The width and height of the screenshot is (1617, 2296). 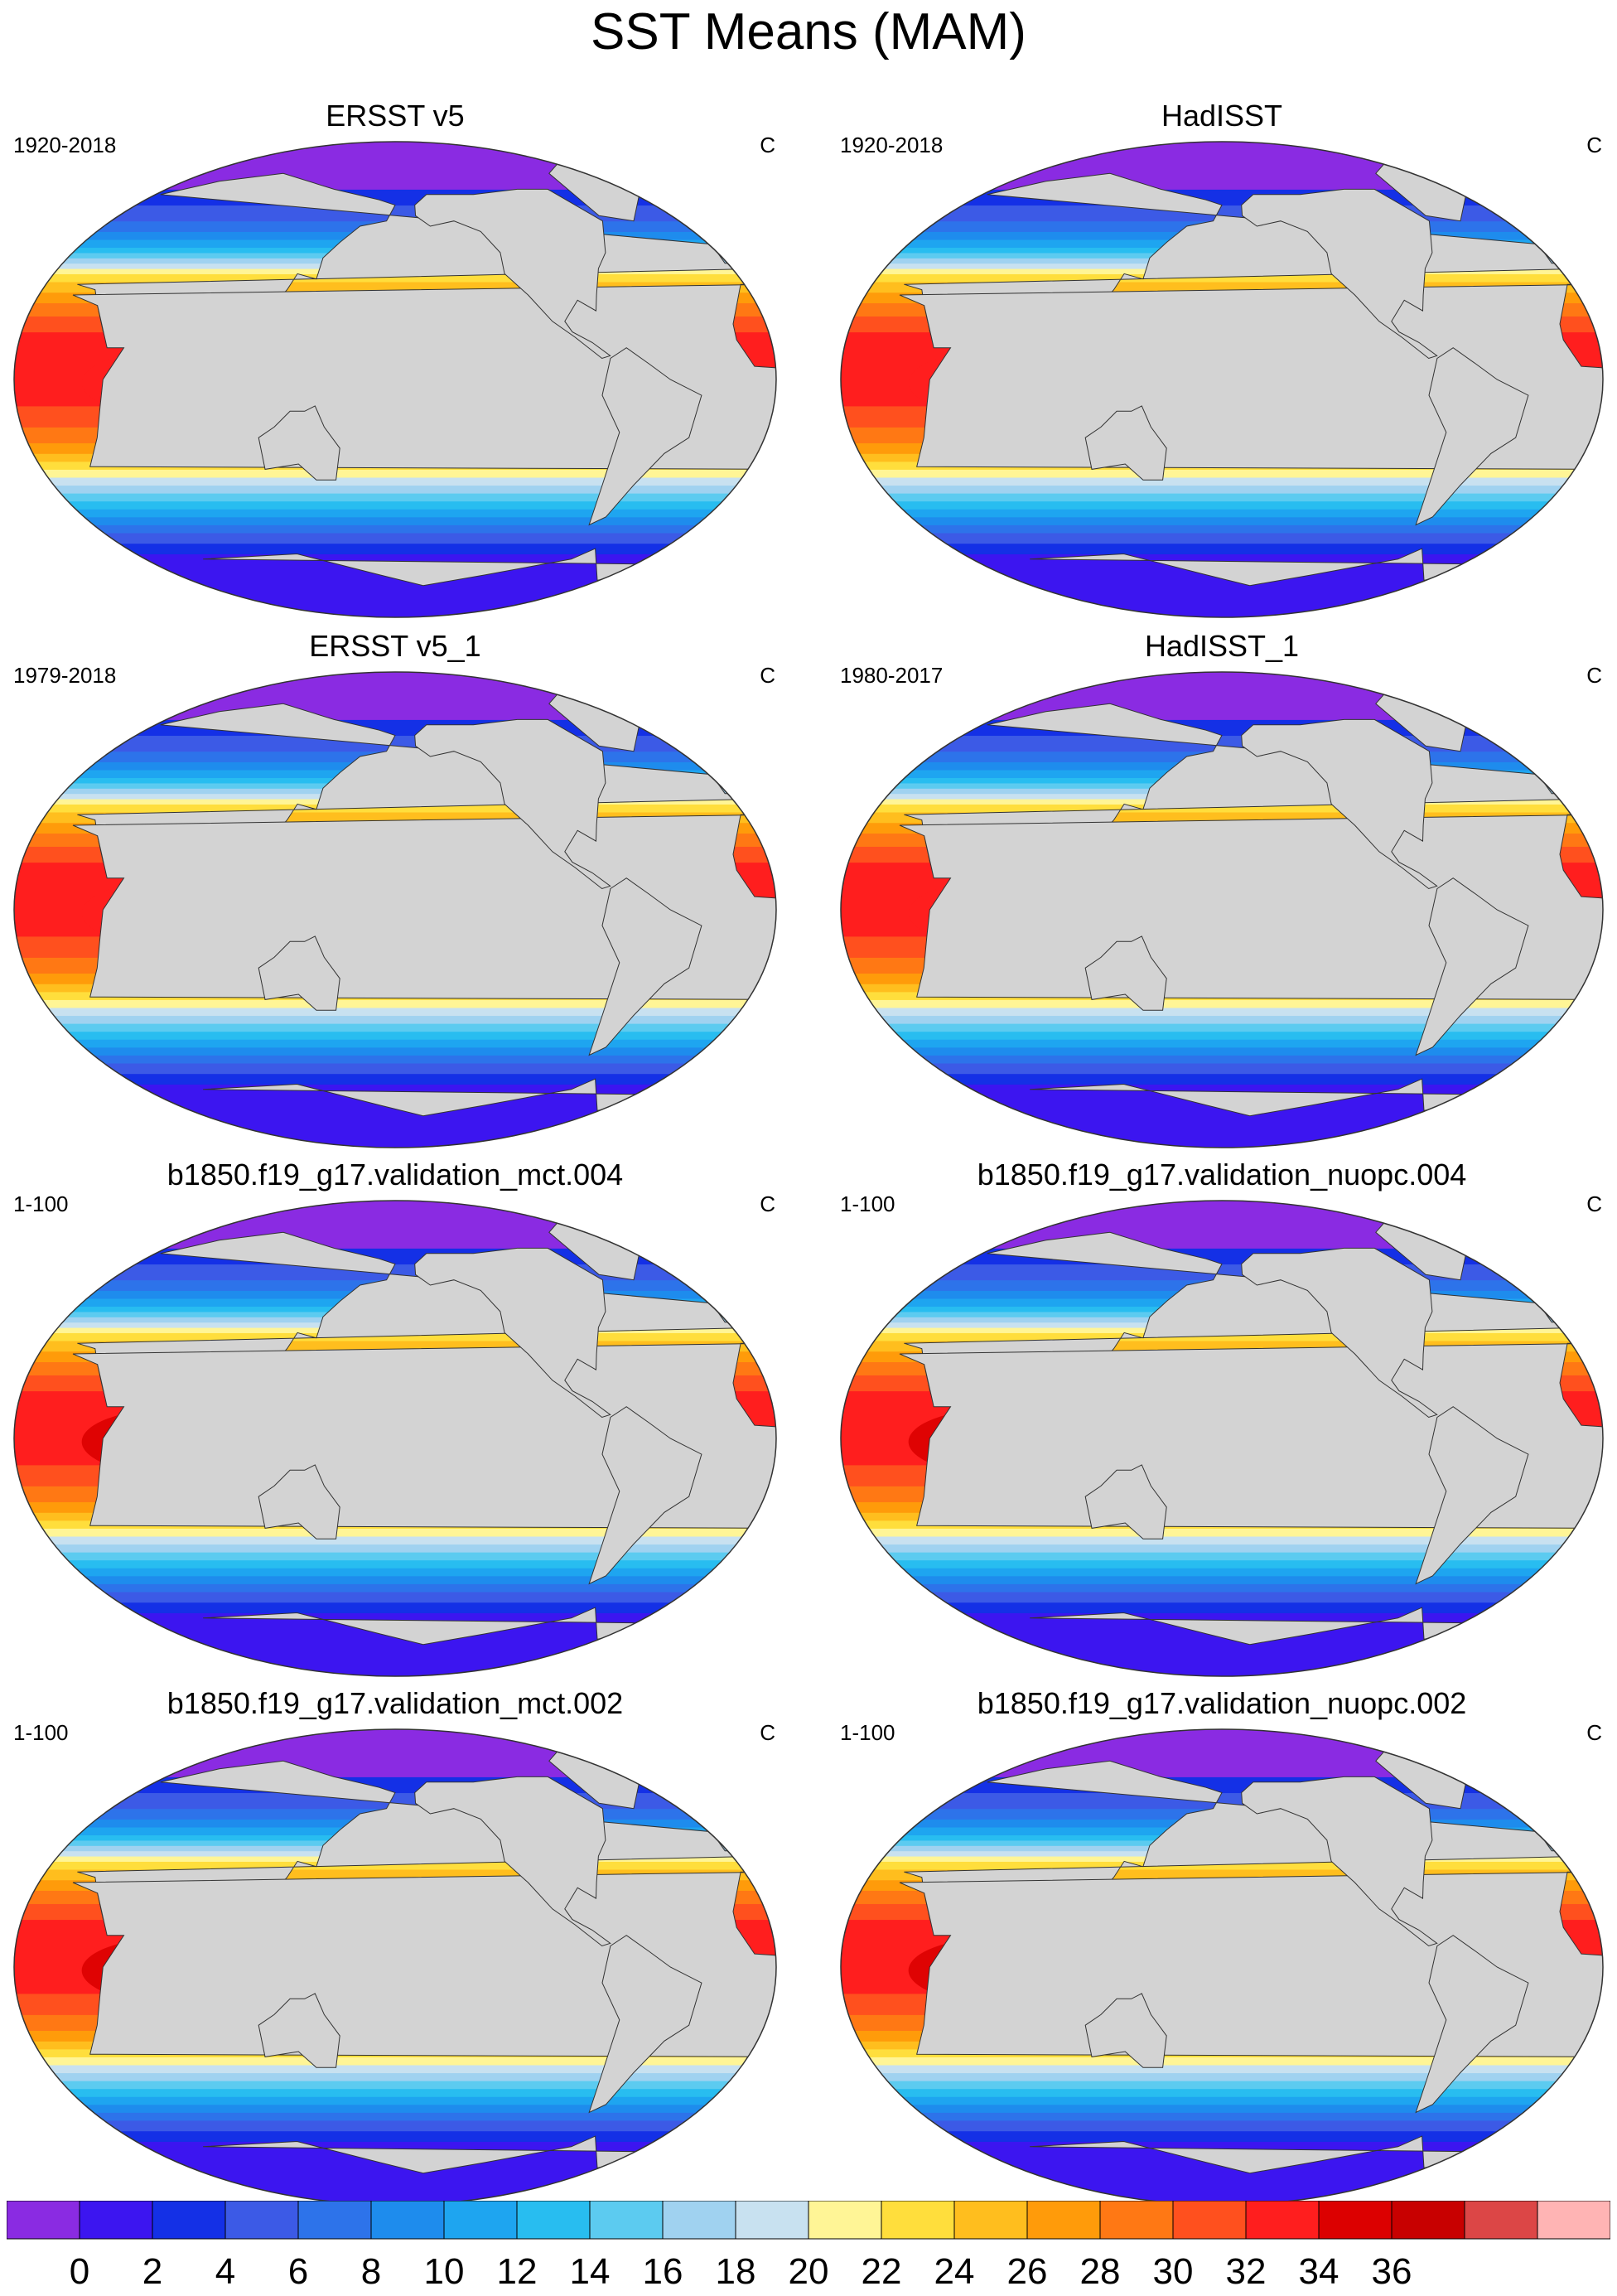 I want to click on map-panel: ERSST v5 1920-2018 C, so click(x=395, y=359).